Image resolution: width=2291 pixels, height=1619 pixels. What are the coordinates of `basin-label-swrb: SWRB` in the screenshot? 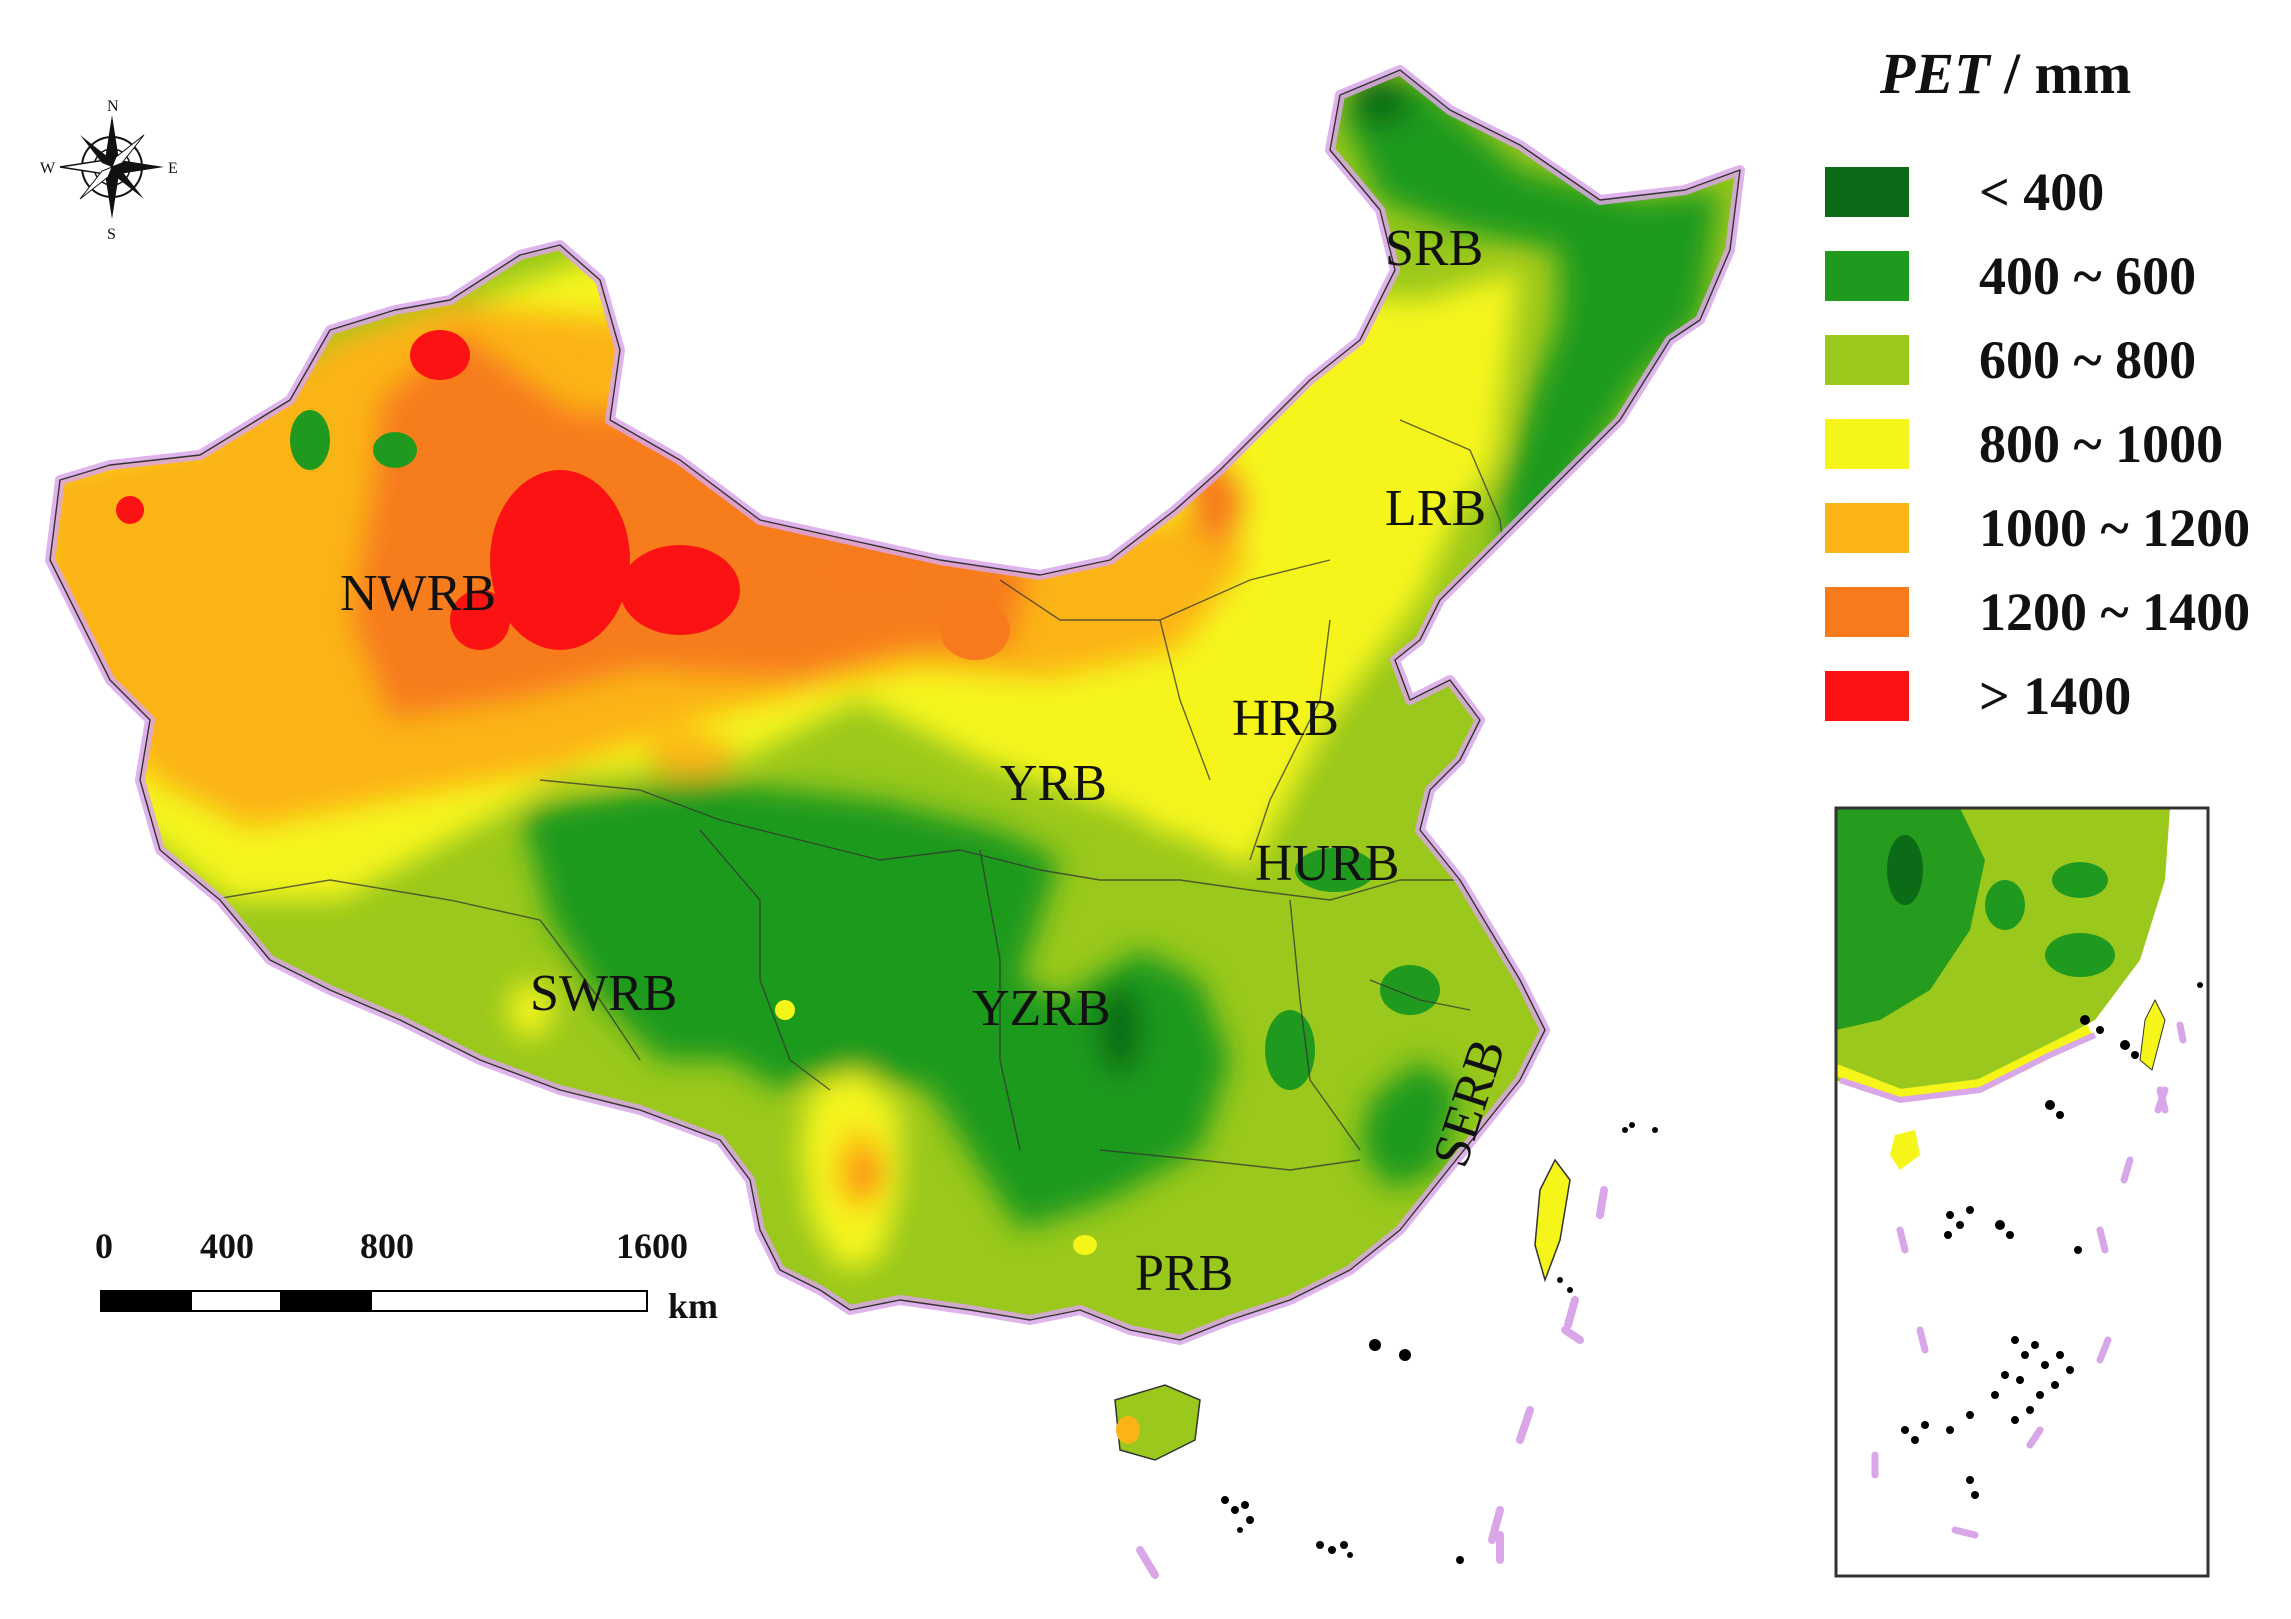 It's located at (603, 993).